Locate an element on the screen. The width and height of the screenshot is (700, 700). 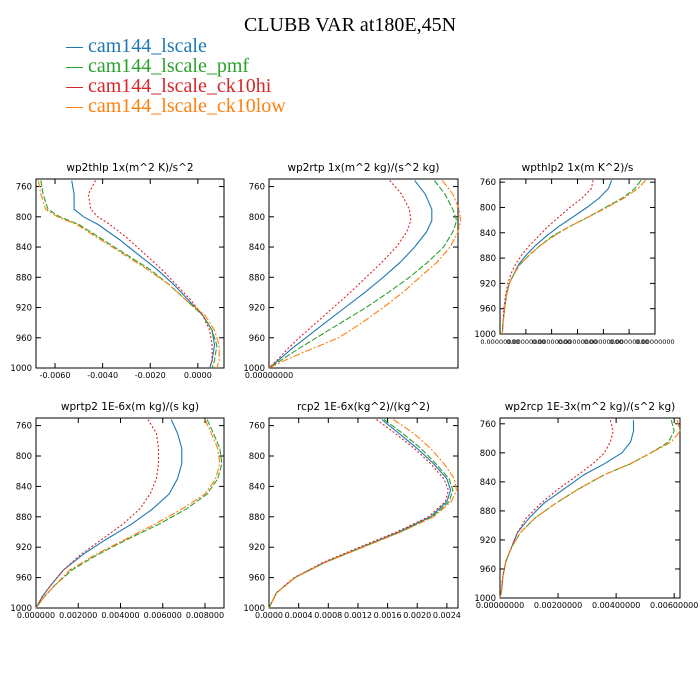
legend-label: cam144_lscale_ck10hi is located at coordinates (180, 86).